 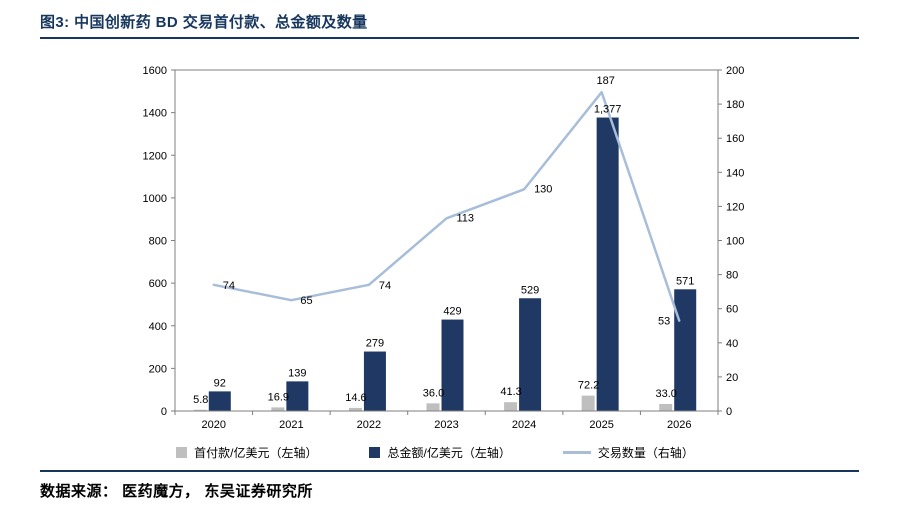 What do you see at coordinates (449, 38) in the screenshot?
I see `title-divider` at bounding box center [449, 38].